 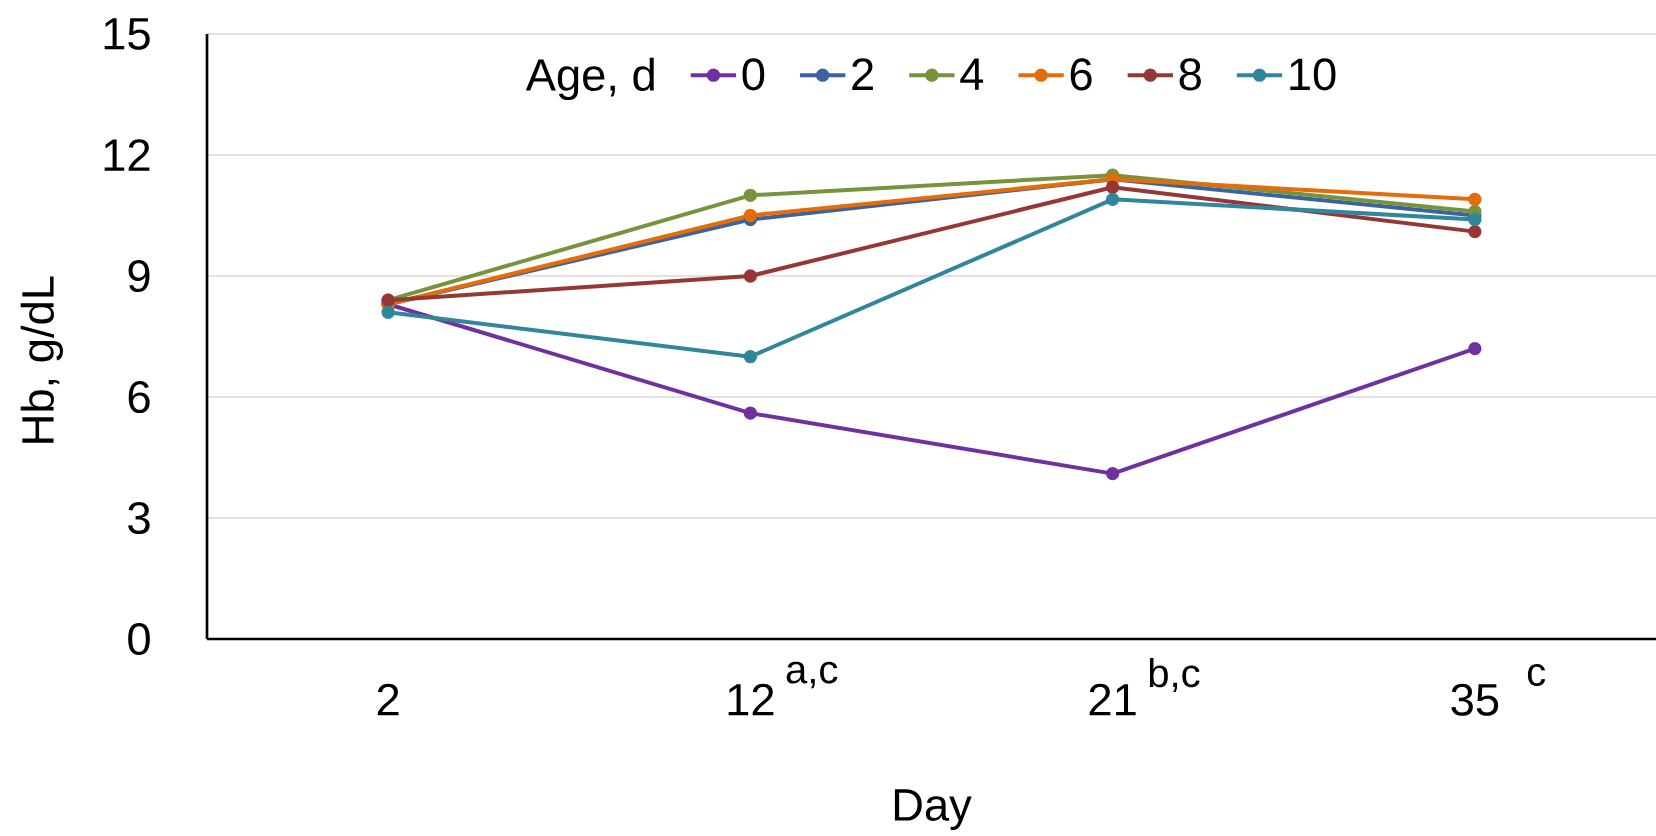 I want to click on text: a,c, so click(x=812, y=675).